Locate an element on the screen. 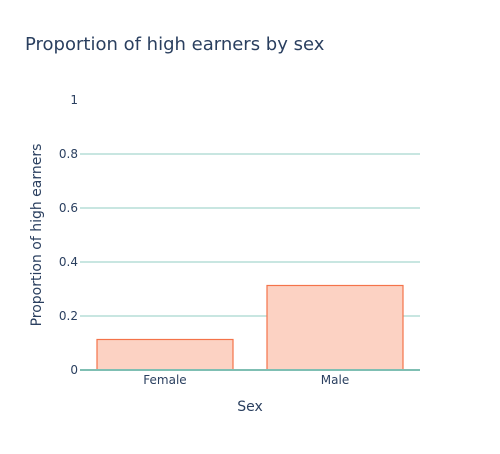 This screenshot has height=454, width=500. bar-female is located at coordinates (165, 354).